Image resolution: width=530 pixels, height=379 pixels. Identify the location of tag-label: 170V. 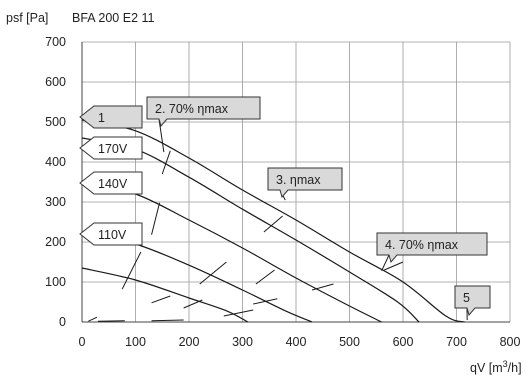
(113, 149).